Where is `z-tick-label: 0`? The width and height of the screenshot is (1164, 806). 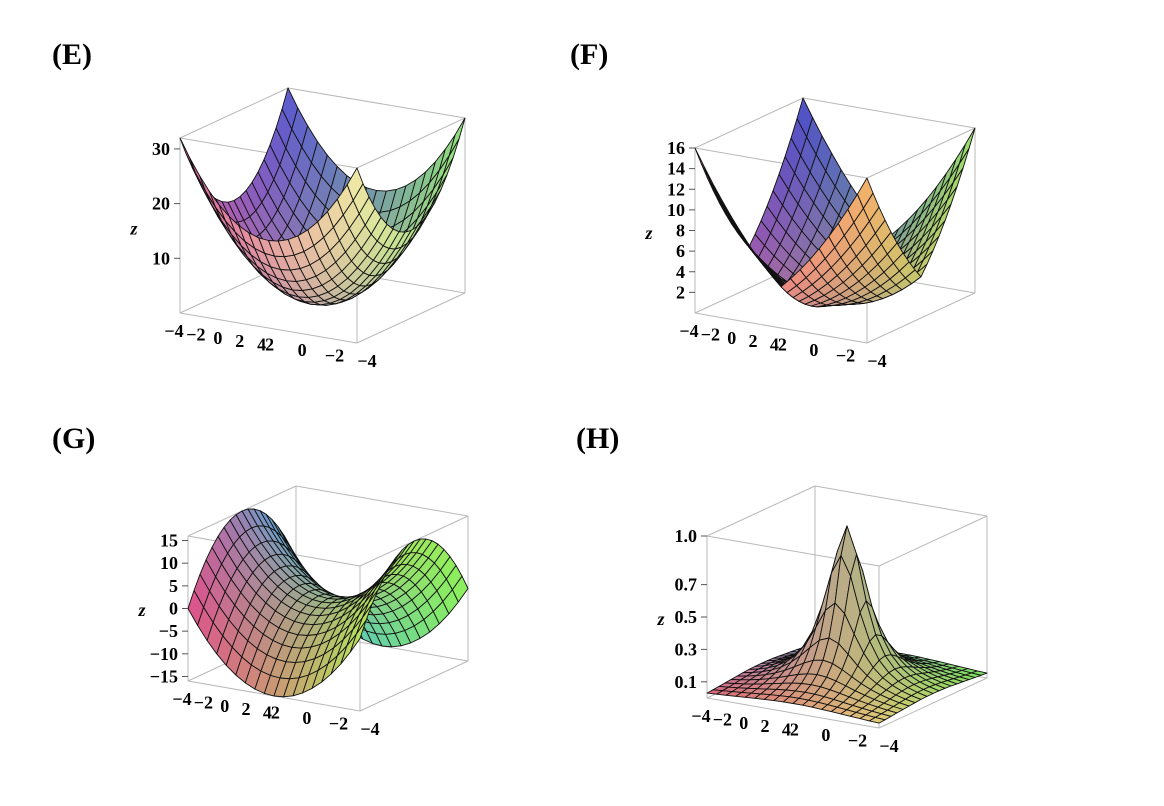 z-tick-label: 0 is located at coordinates (173, 609).